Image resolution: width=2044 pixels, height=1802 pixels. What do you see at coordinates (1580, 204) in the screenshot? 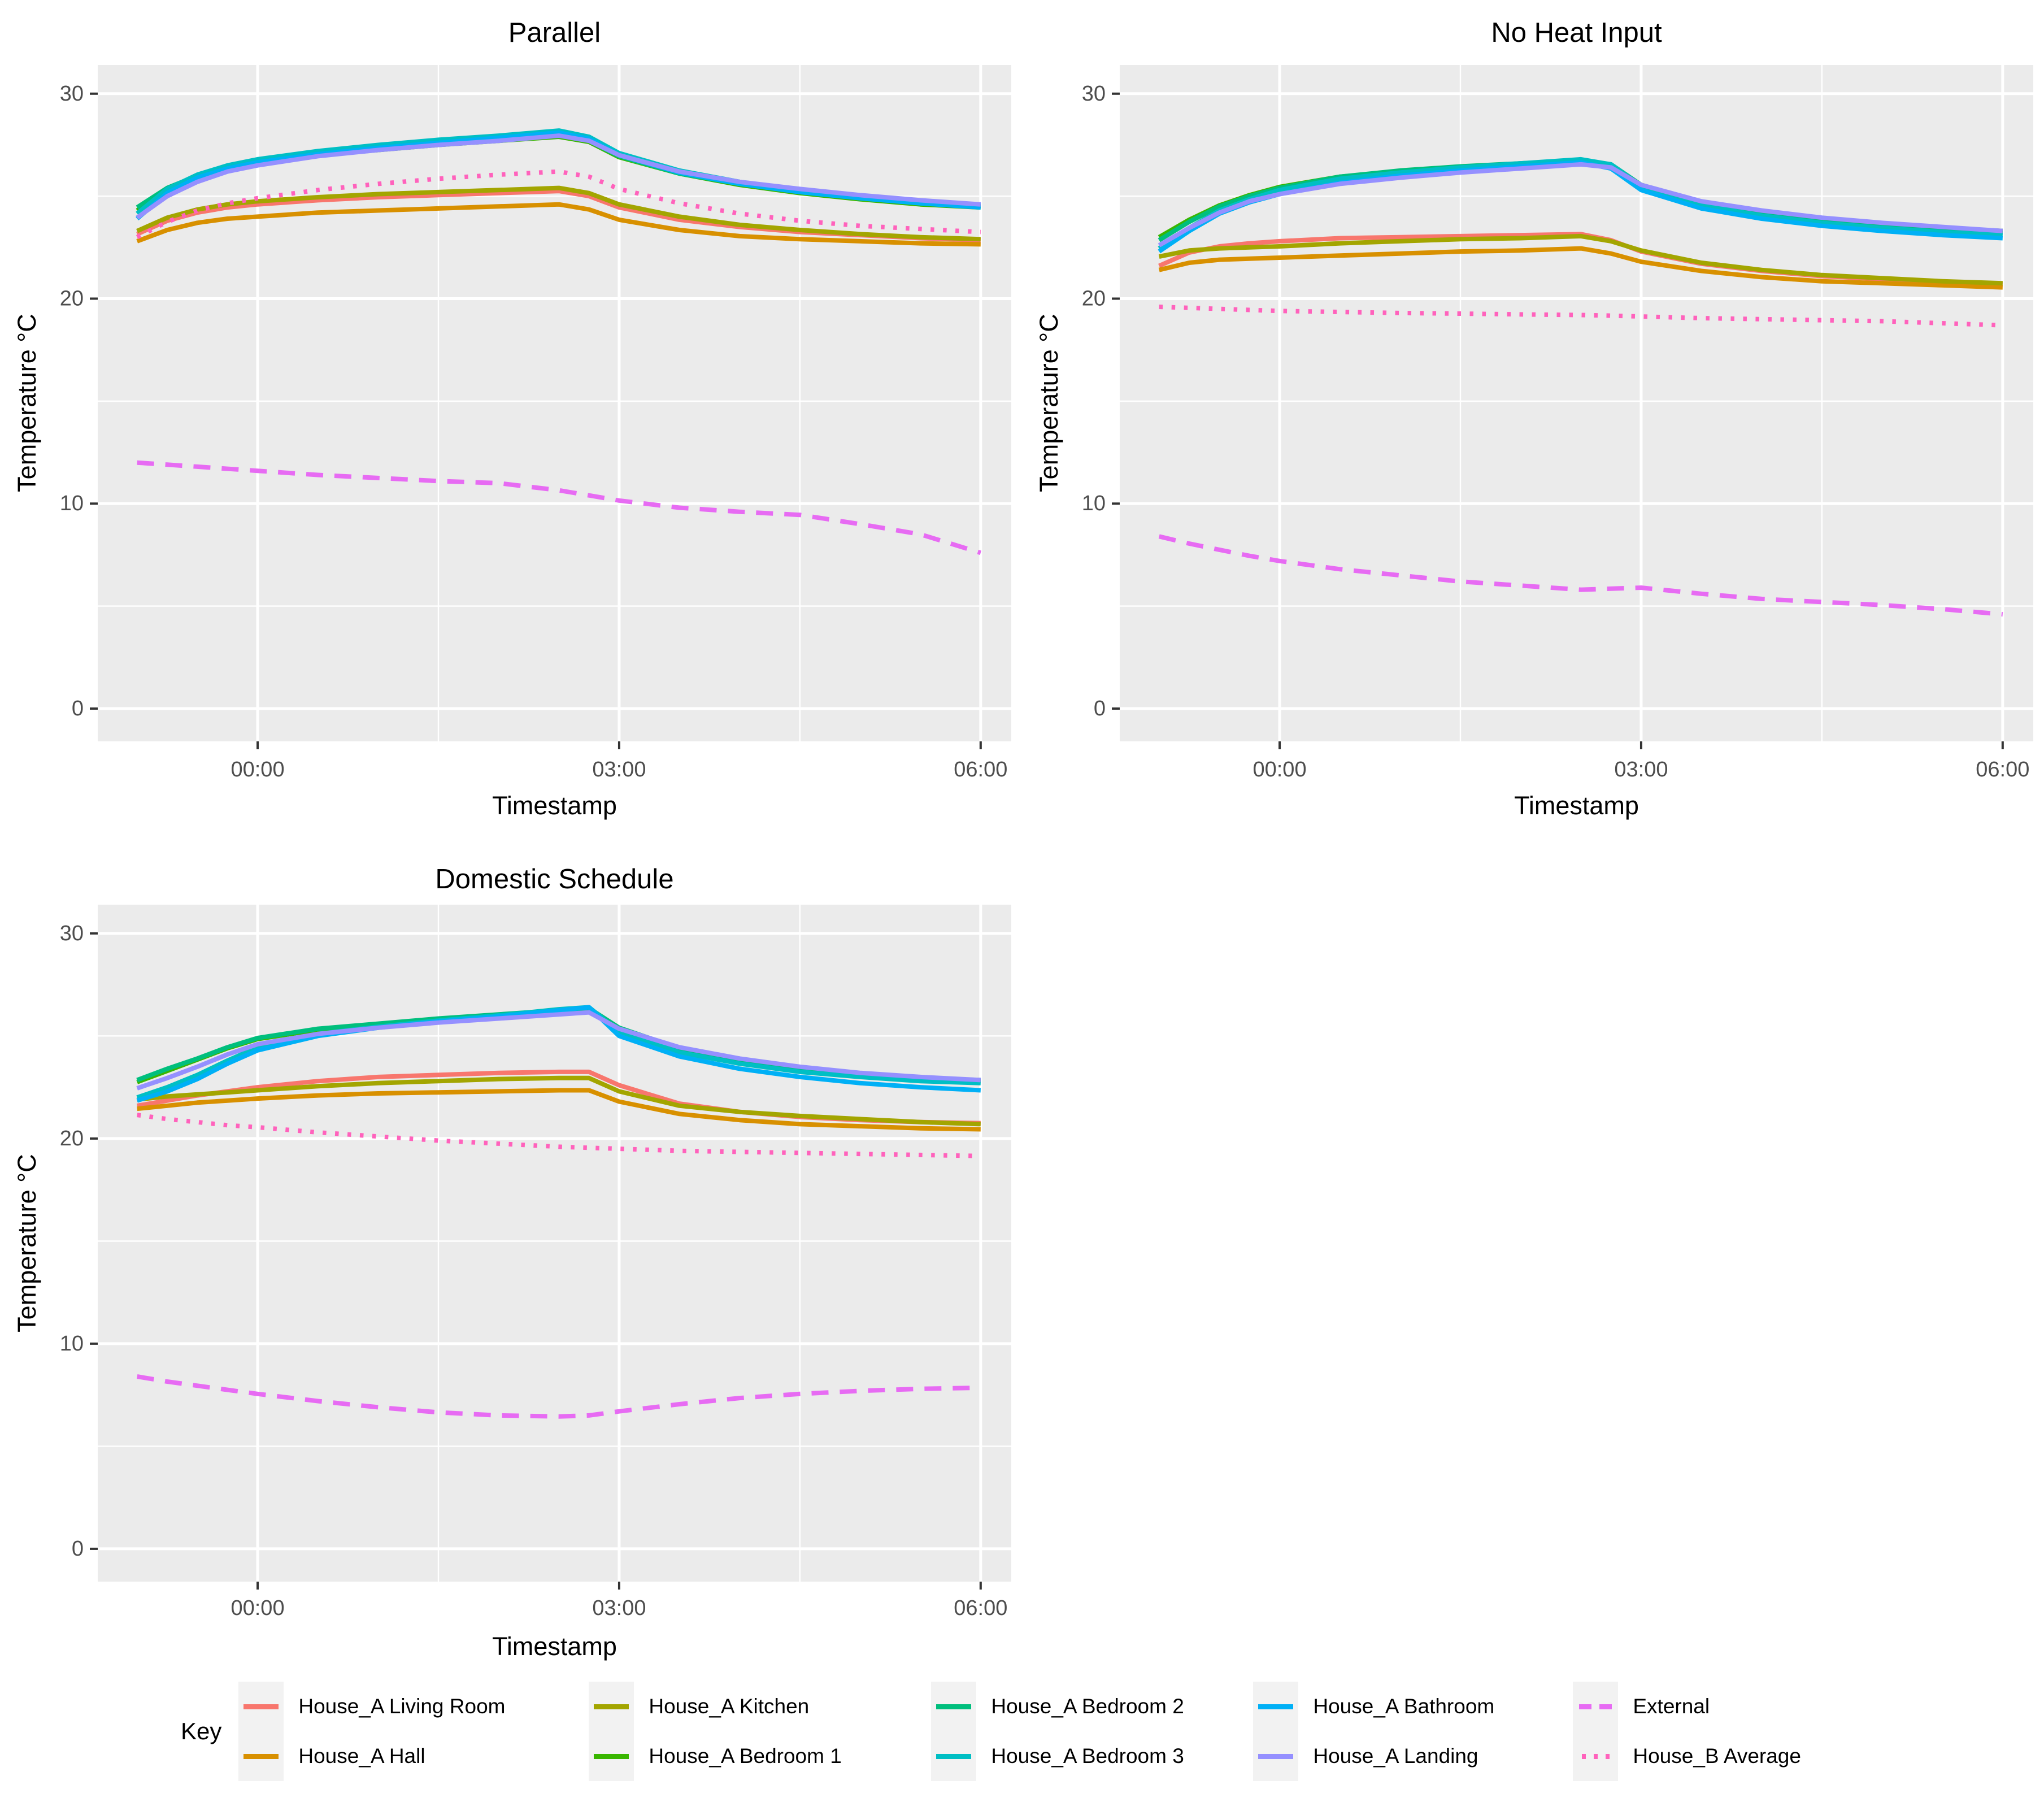
I see `no-heat-input-series-landing` at bounding box center [1580, 204].